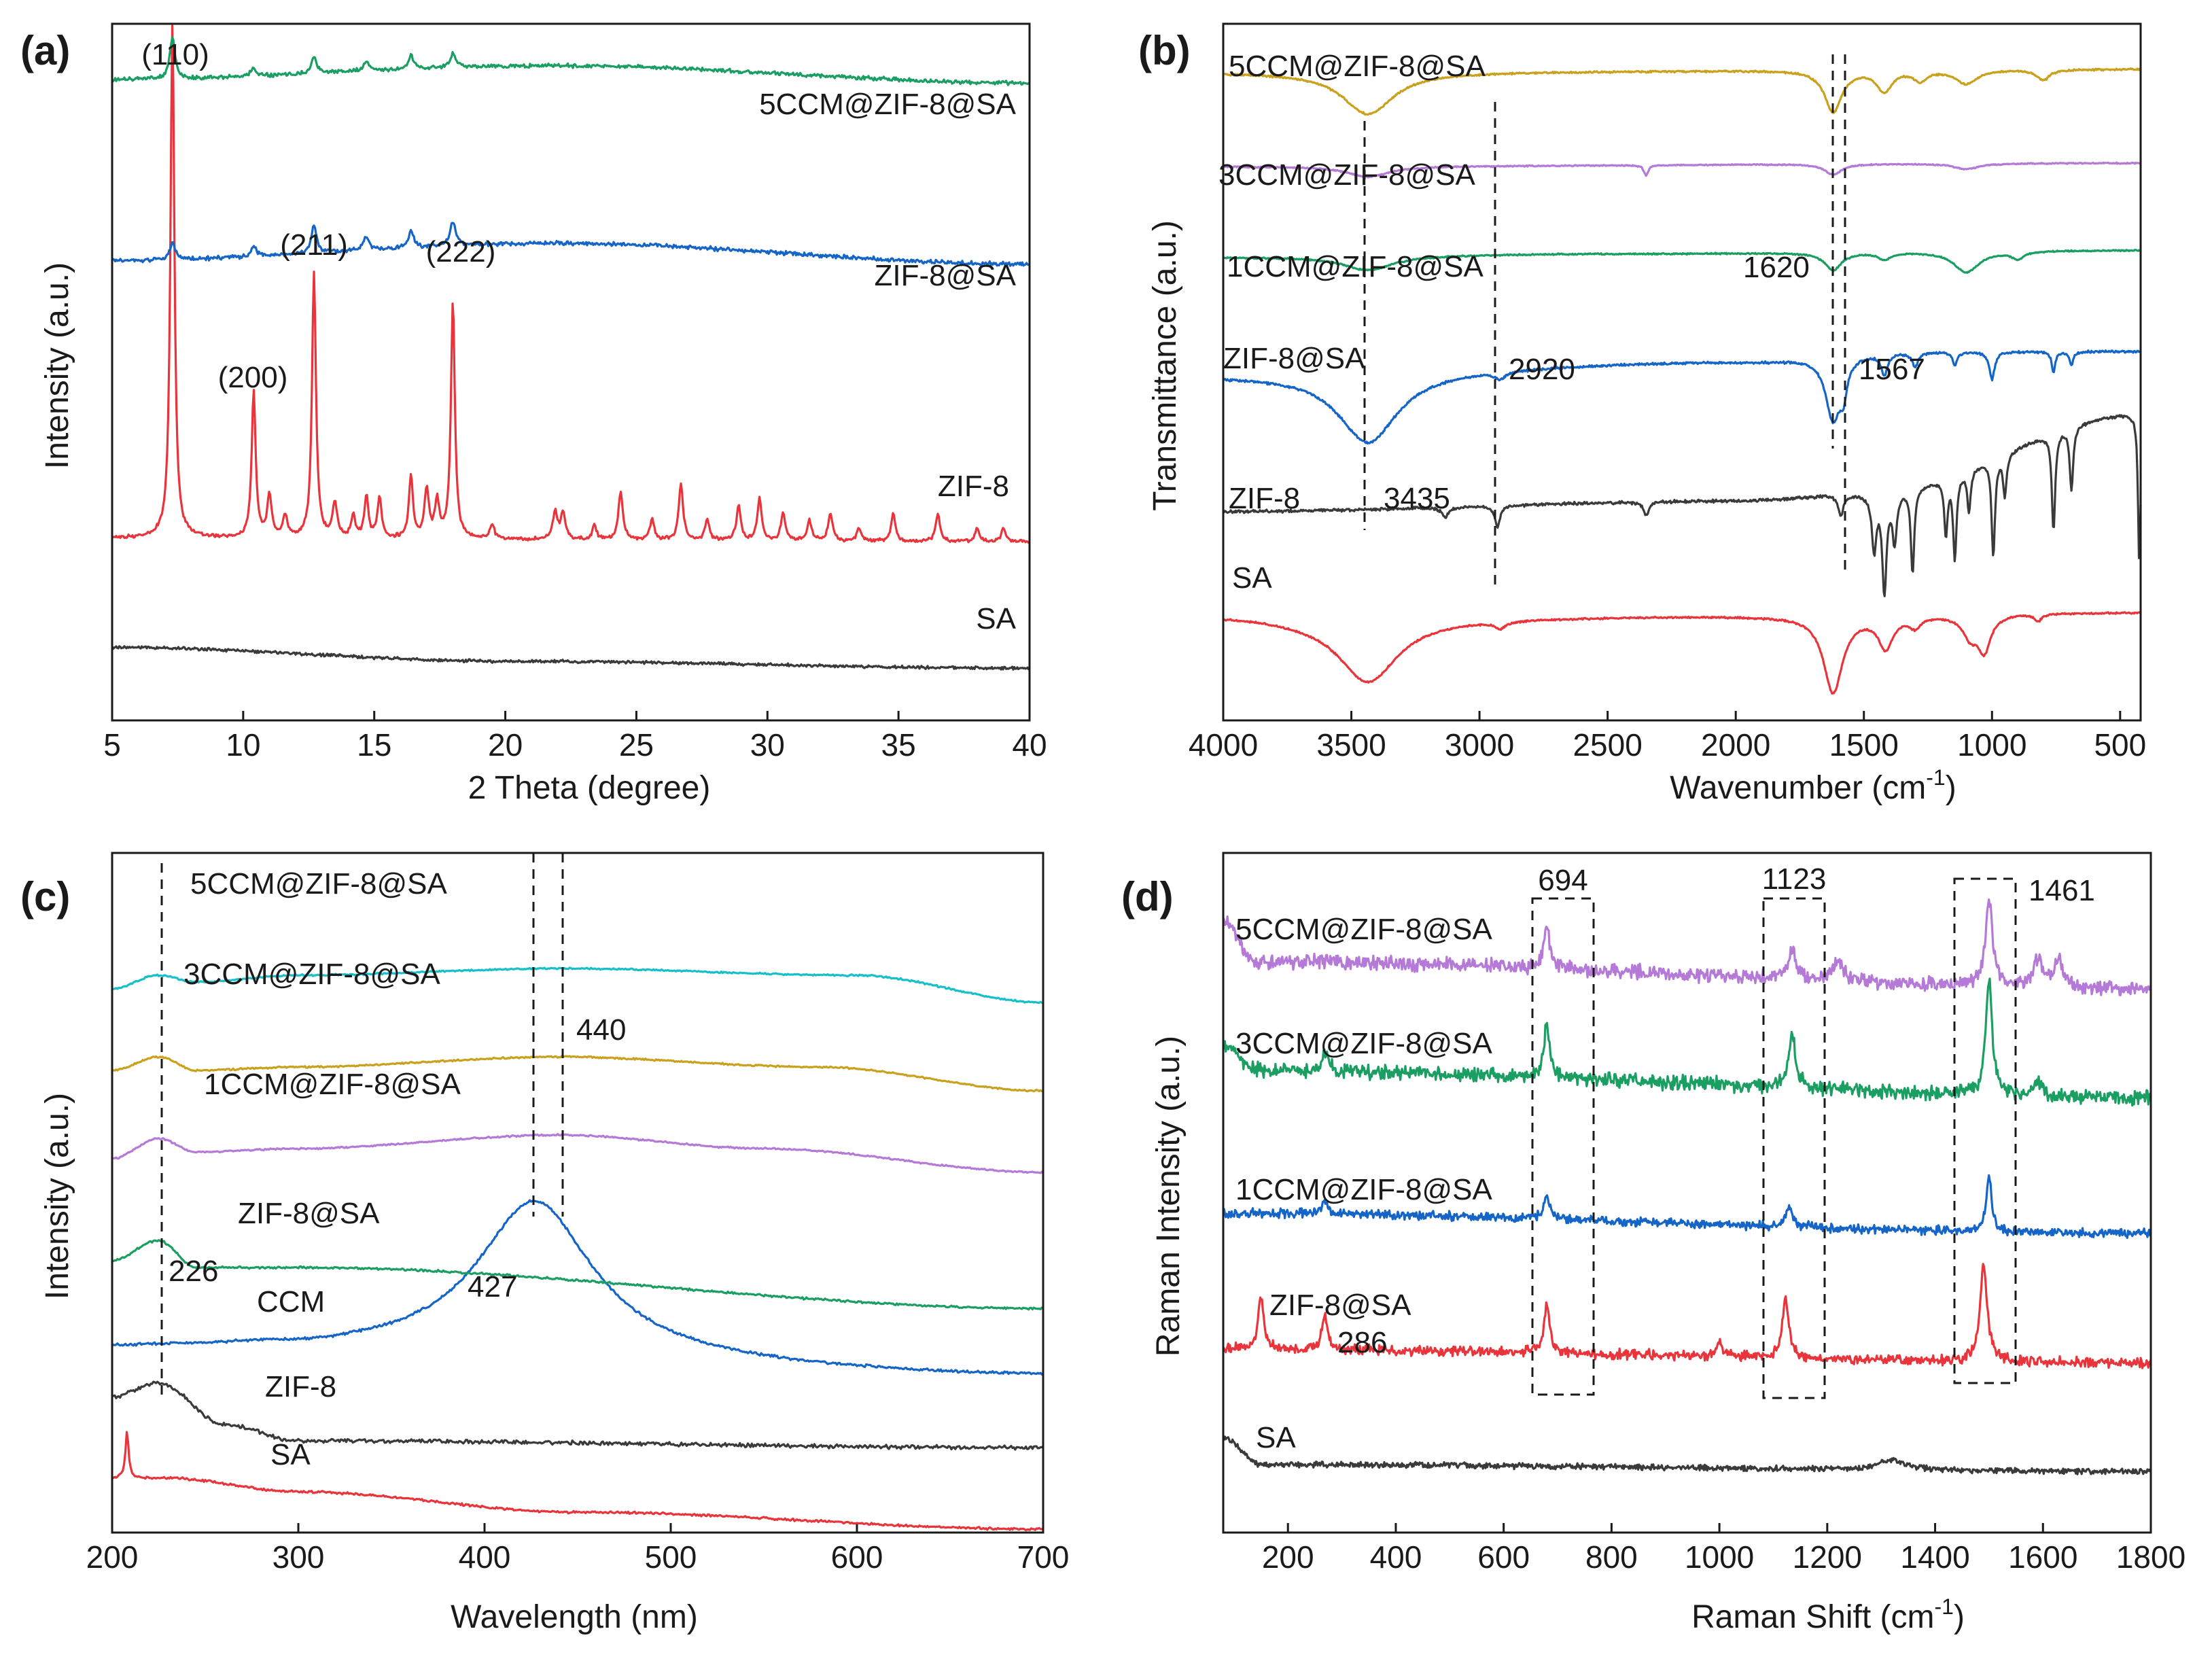  What do you see at coordinates (1934, 1557) in the screenshot?
I see `x-tick-label: 1400` at bounding box center [1934, 1557].